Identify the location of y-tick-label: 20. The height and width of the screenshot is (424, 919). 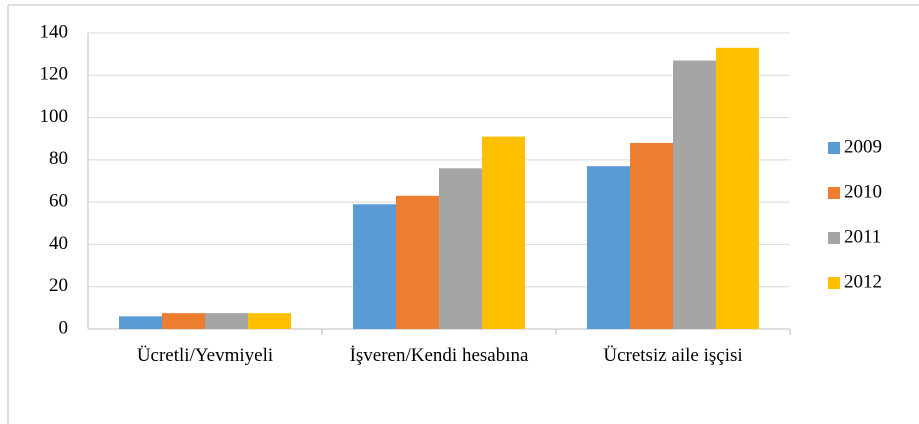
(58, 285).